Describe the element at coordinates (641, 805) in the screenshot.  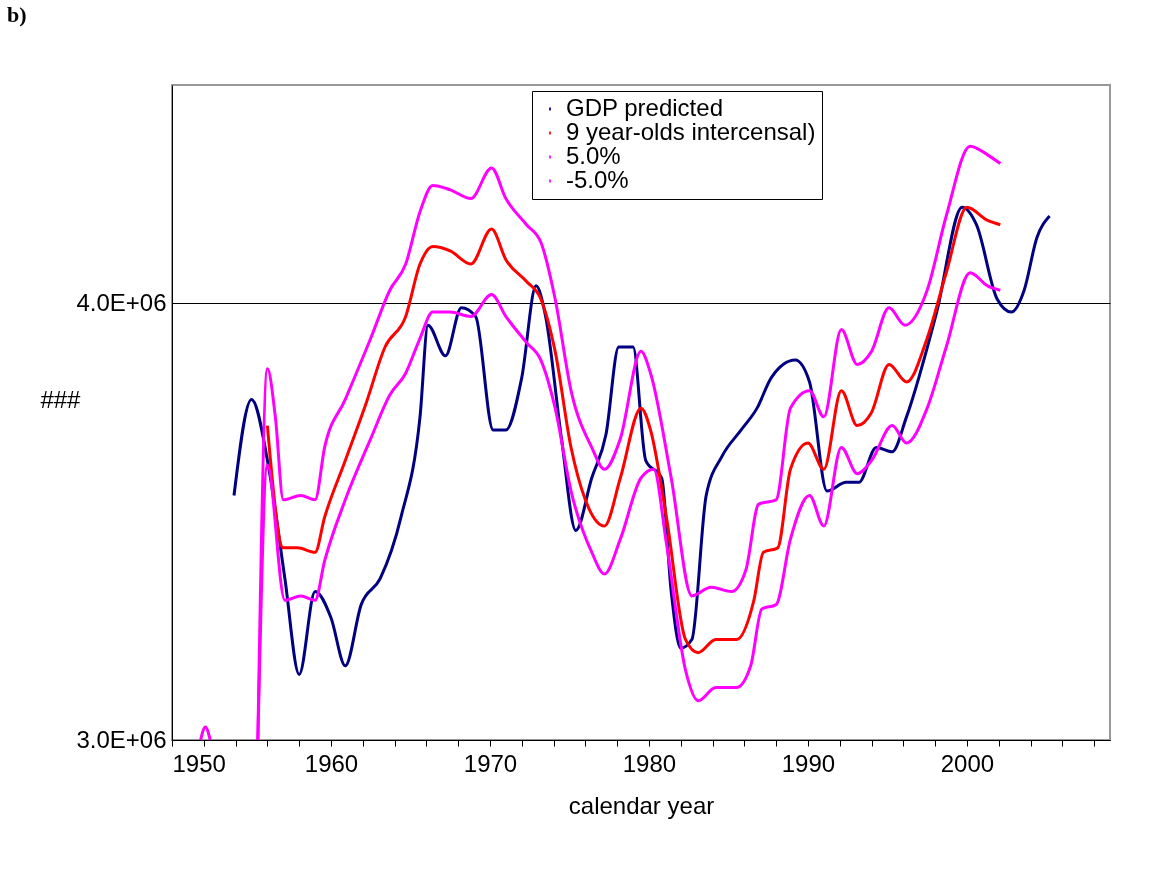
I see `x-axis-title: calendar year` at that location.